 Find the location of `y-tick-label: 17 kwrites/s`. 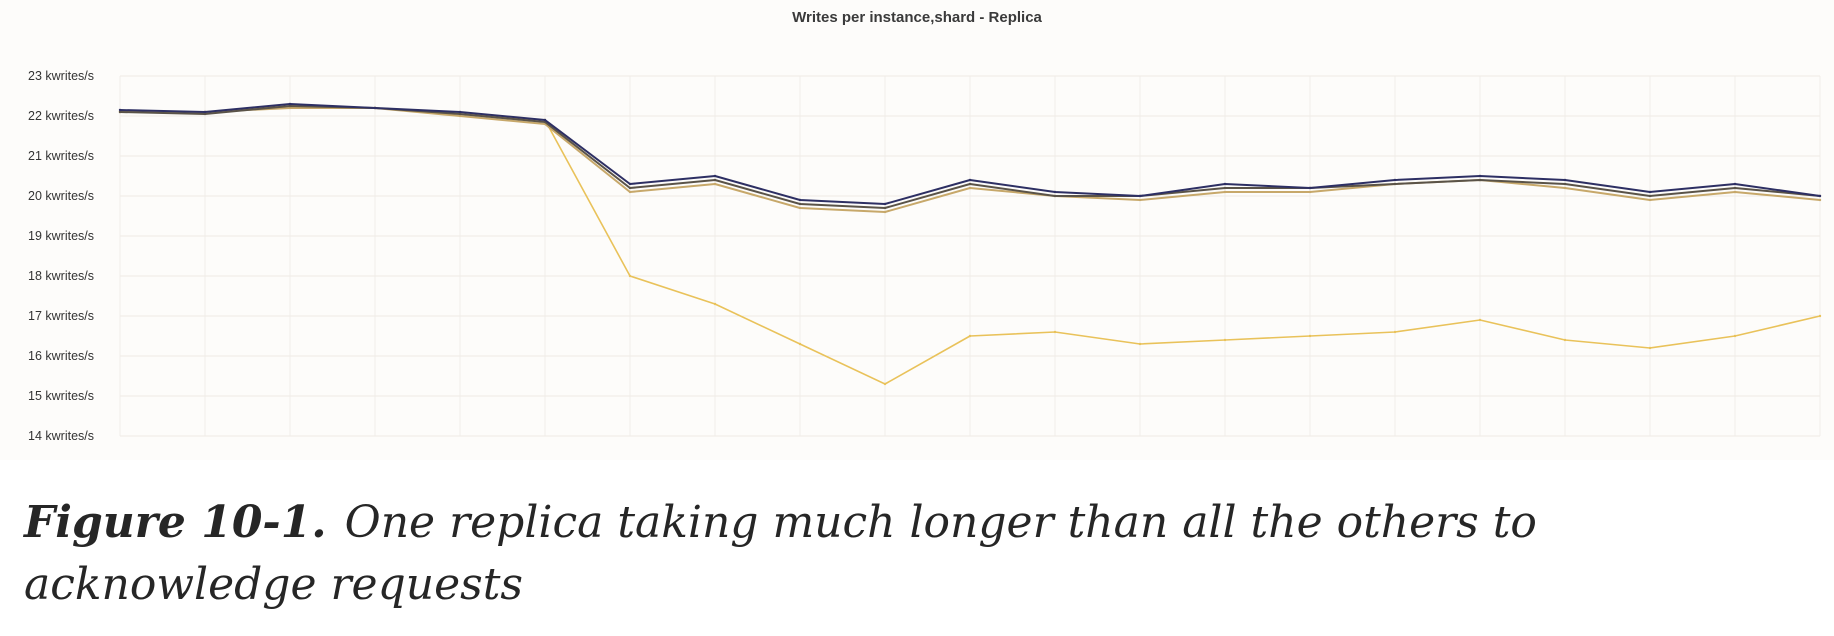

y-tick-label: 17 kwrites/s is located at coordinates (61, 316).